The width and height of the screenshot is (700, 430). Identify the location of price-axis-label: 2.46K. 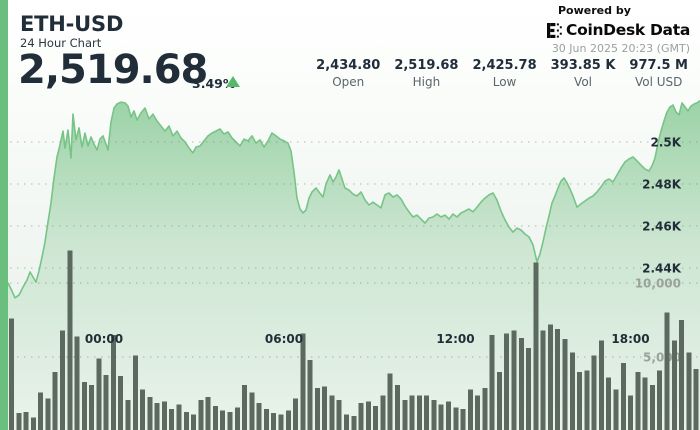
(662, 227).